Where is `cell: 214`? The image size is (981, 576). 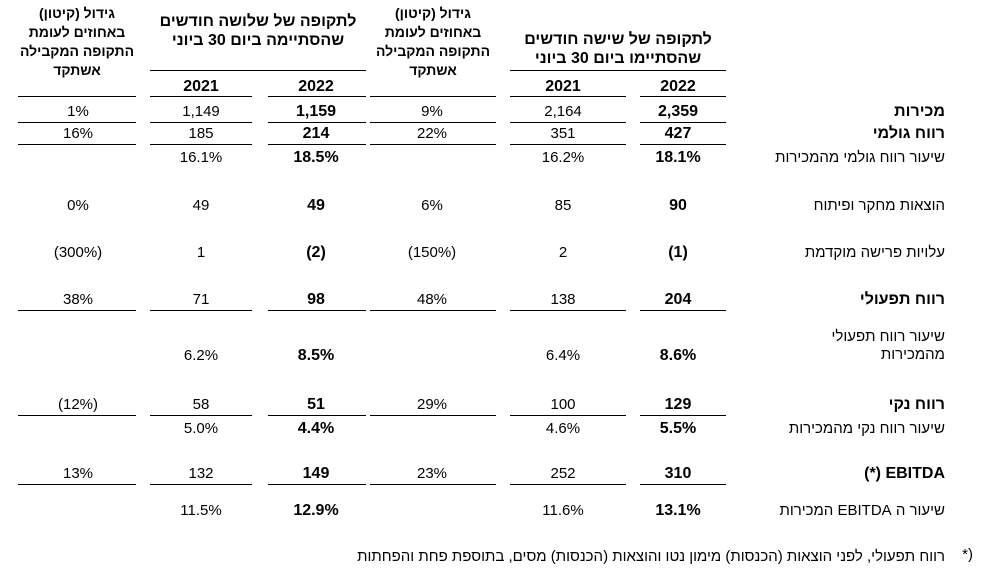
cell: 214 is located at coordinates (316, 133).